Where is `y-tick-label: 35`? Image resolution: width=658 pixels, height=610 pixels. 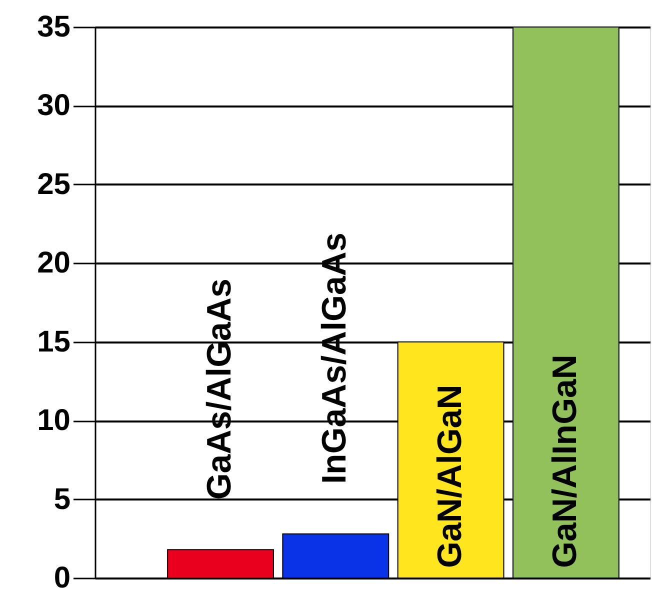
y-tick-label: 35 is located at coordinates (53, 27).